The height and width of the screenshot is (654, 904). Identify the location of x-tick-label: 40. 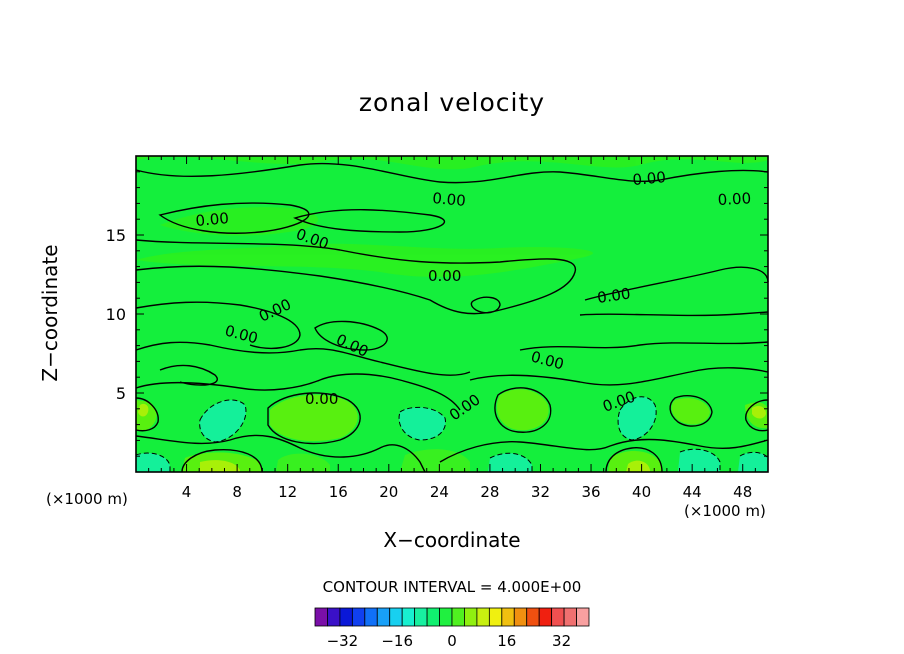
(641, 492).